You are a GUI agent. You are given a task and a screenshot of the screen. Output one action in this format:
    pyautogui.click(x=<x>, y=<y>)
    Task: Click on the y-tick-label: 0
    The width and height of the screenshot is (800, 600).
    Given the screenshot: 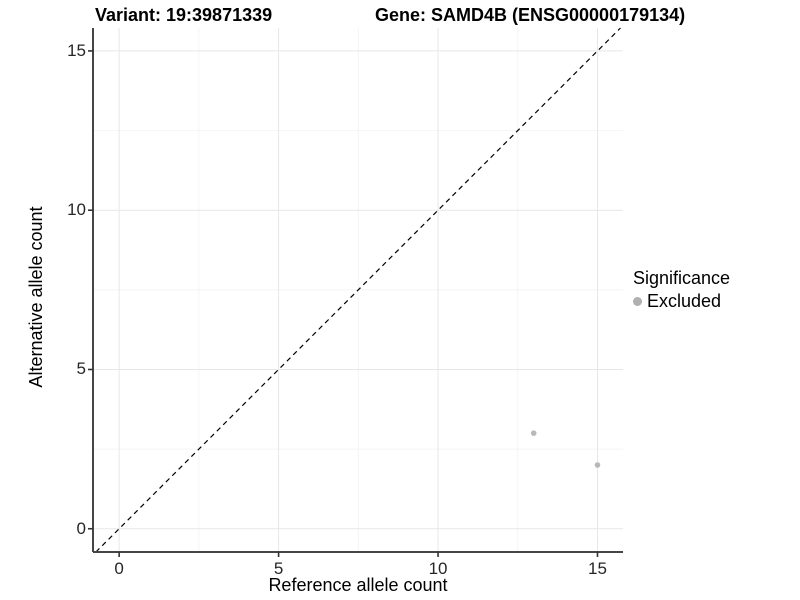 What is the action you would take?
    pyautogui.click(x=81, y=528)
    